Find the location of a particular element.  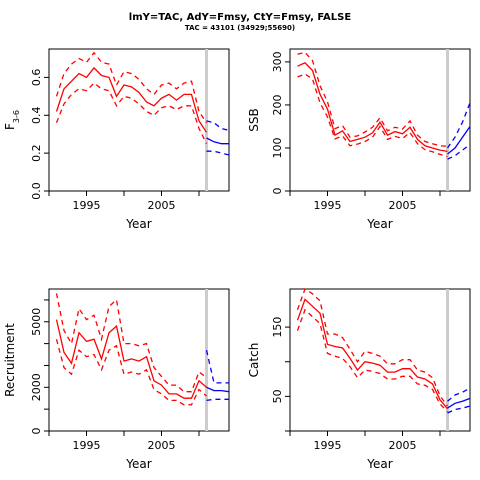

y-tick-label: 200 is located at coordinates (277, 104).